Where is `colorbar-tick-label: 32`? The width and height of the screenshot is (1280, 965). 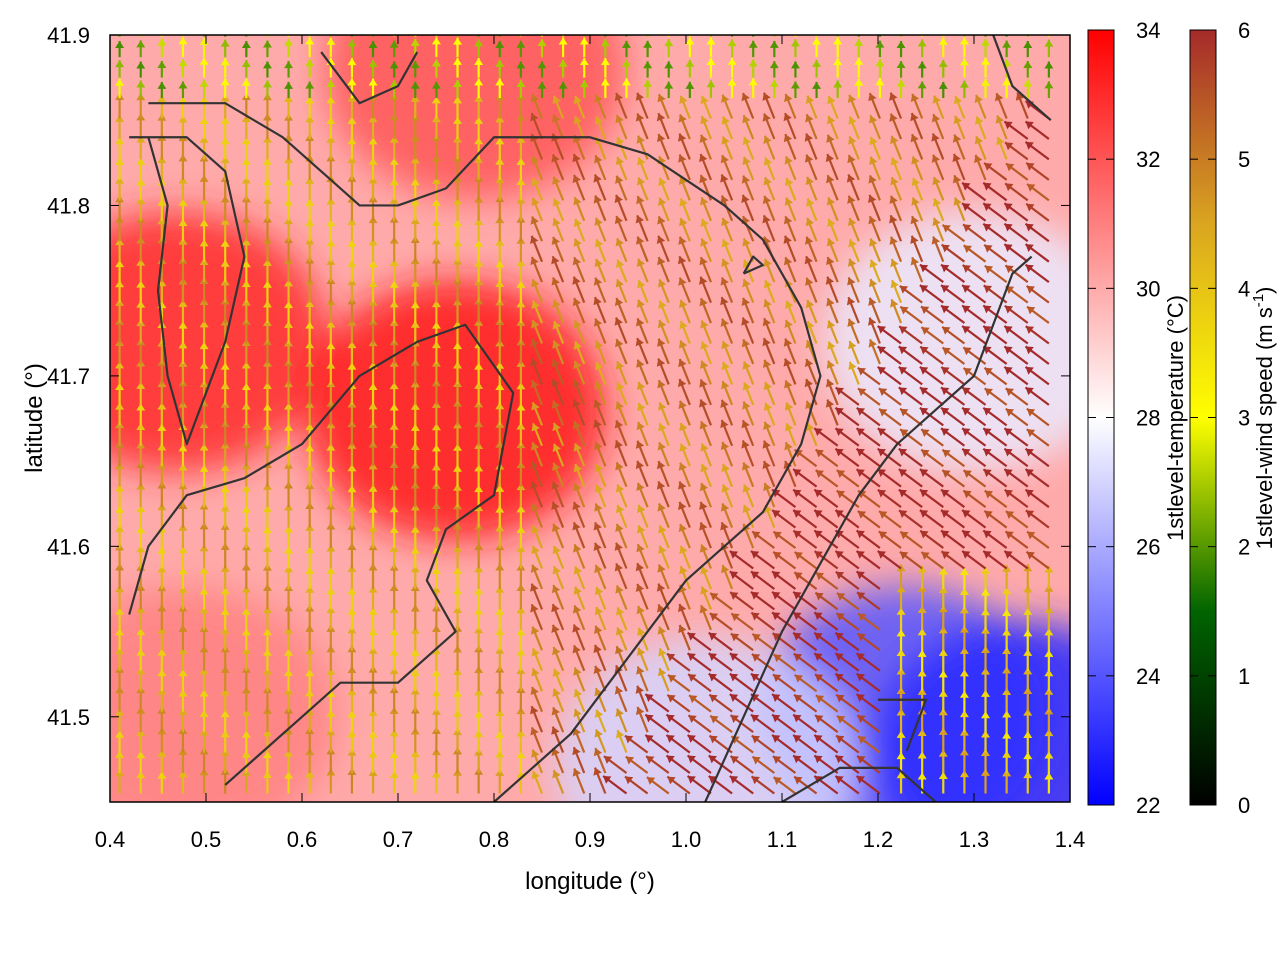 colorbar-tick-label: 32 is located at coordinates (1148, 159).